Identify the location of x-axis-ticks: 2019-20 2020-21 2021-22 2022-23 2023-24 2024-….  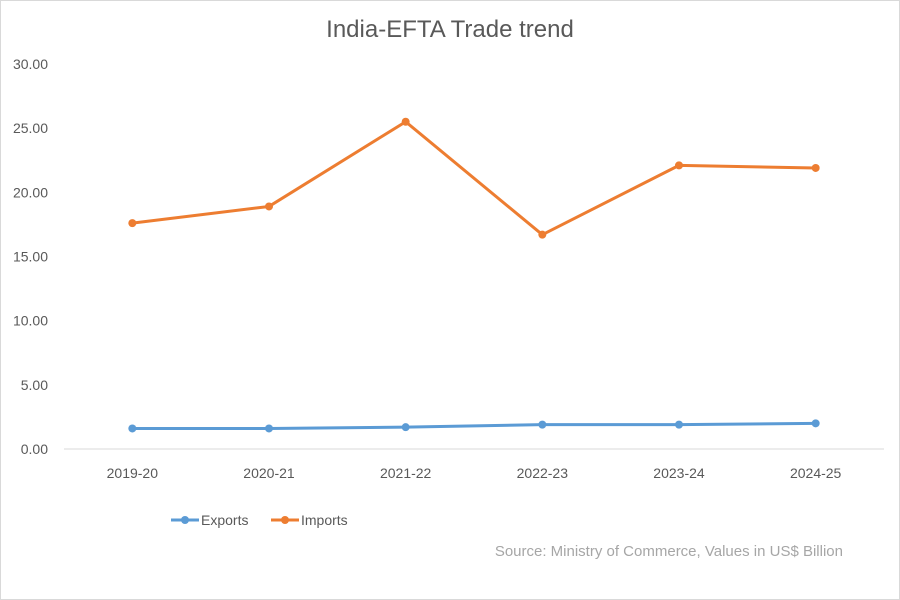
(474, 473).